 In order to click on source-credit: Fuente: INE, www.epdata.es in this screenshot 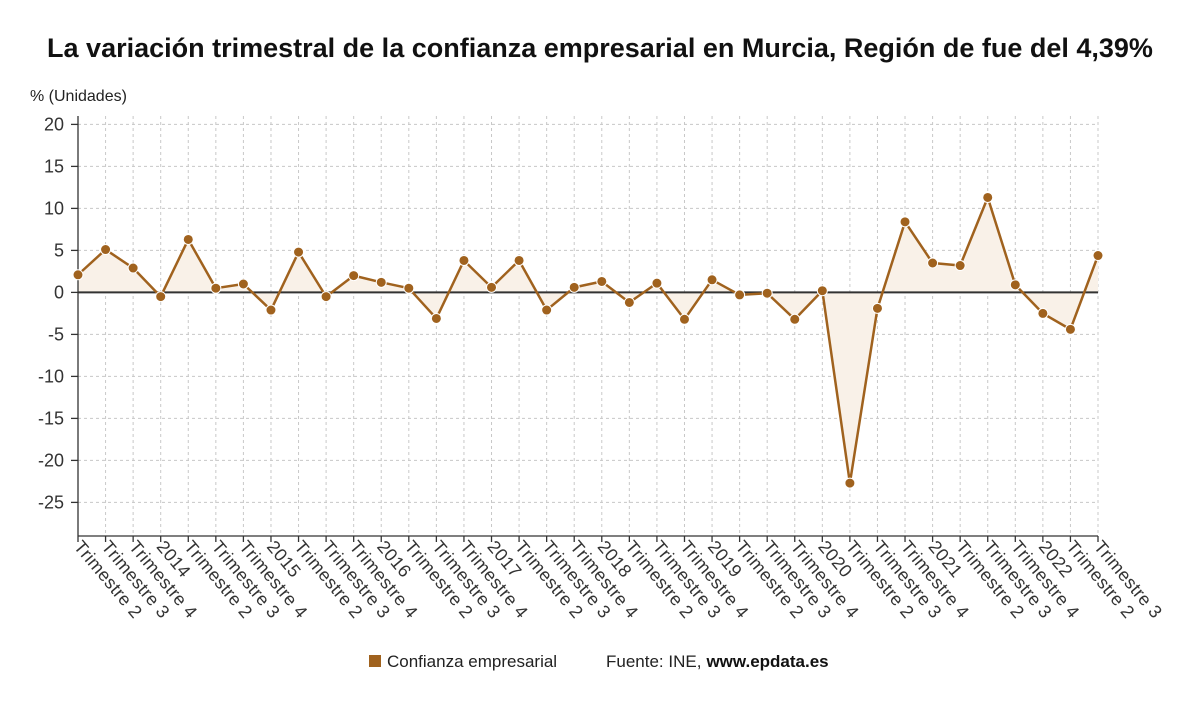, I will do `click(717, 661)`.